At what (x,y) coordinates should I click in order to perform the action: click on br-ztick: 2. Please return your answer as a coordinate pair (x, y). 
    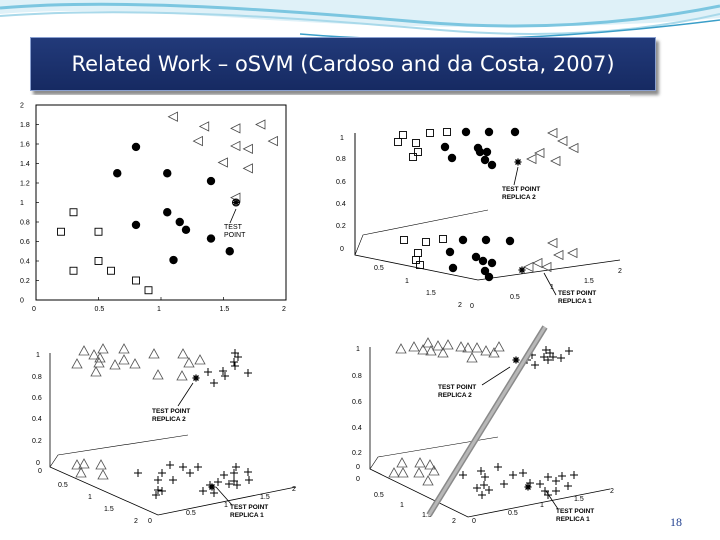
    Looking at the image, I should click on (612, 491).